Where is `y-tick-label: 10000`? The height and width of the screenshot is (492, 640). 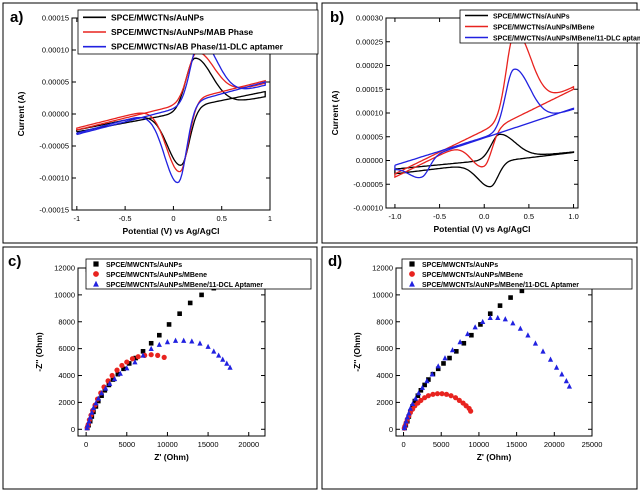 y-tick-label: 10000 is located at coordinates (382, 294).